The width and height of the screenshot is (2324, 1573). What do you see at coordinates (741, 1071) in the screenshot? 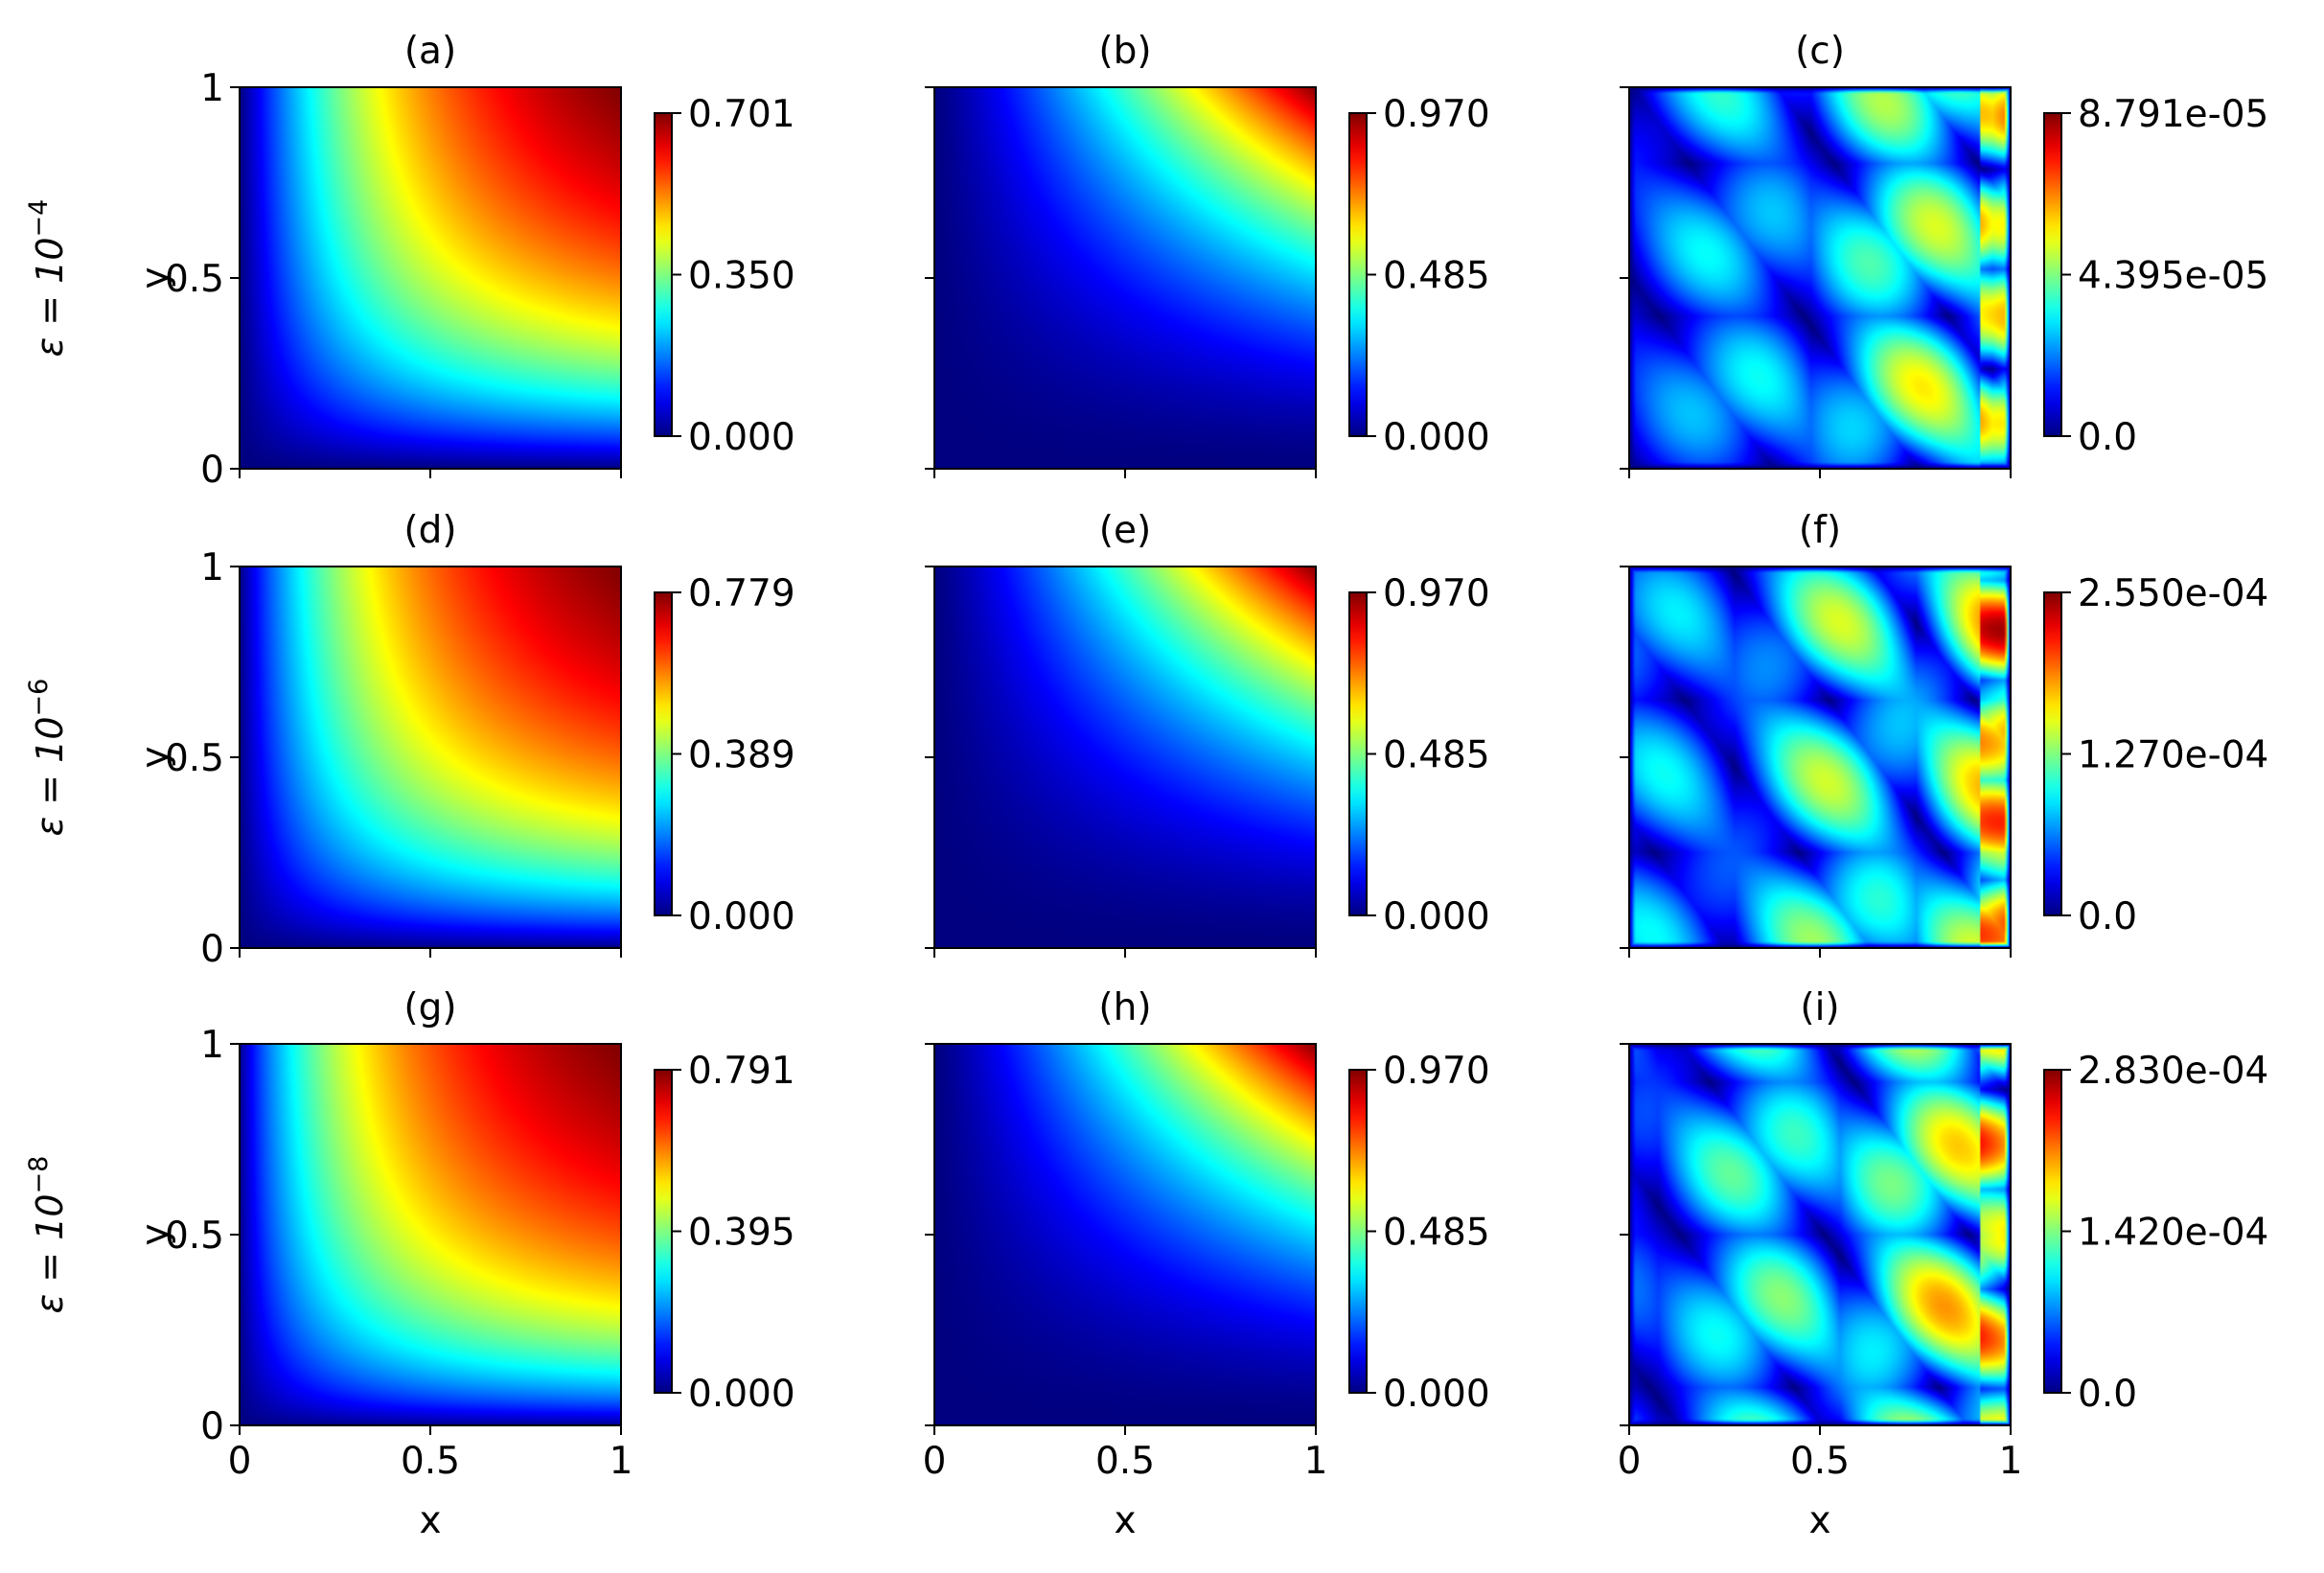
I see `colorbar-tick-label: 0.791` at bounding box center [741, 1071].